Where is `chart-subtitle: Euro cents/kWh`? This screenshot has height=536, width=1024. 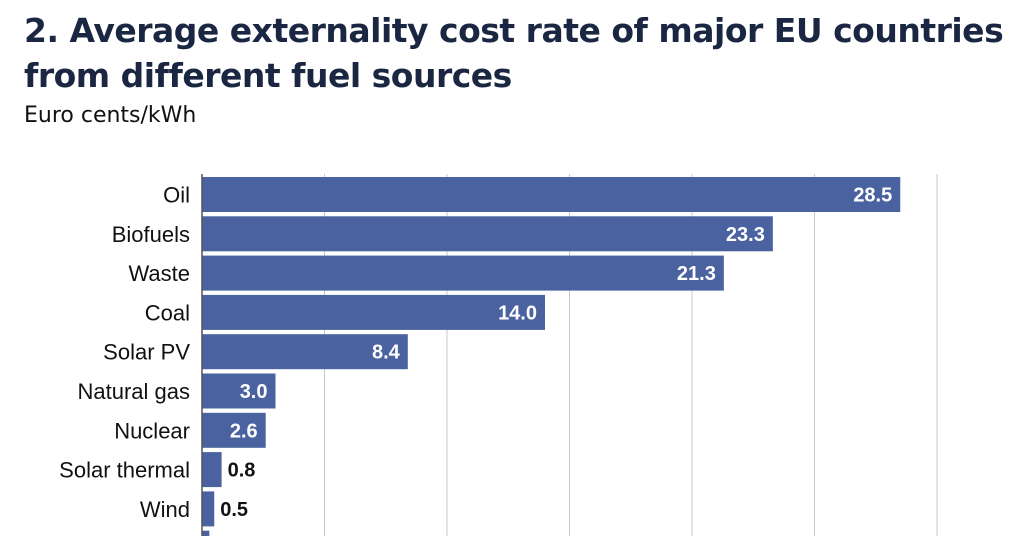 chart-subtitle: Euro cents/kWh is located at coordinates (110, 115).